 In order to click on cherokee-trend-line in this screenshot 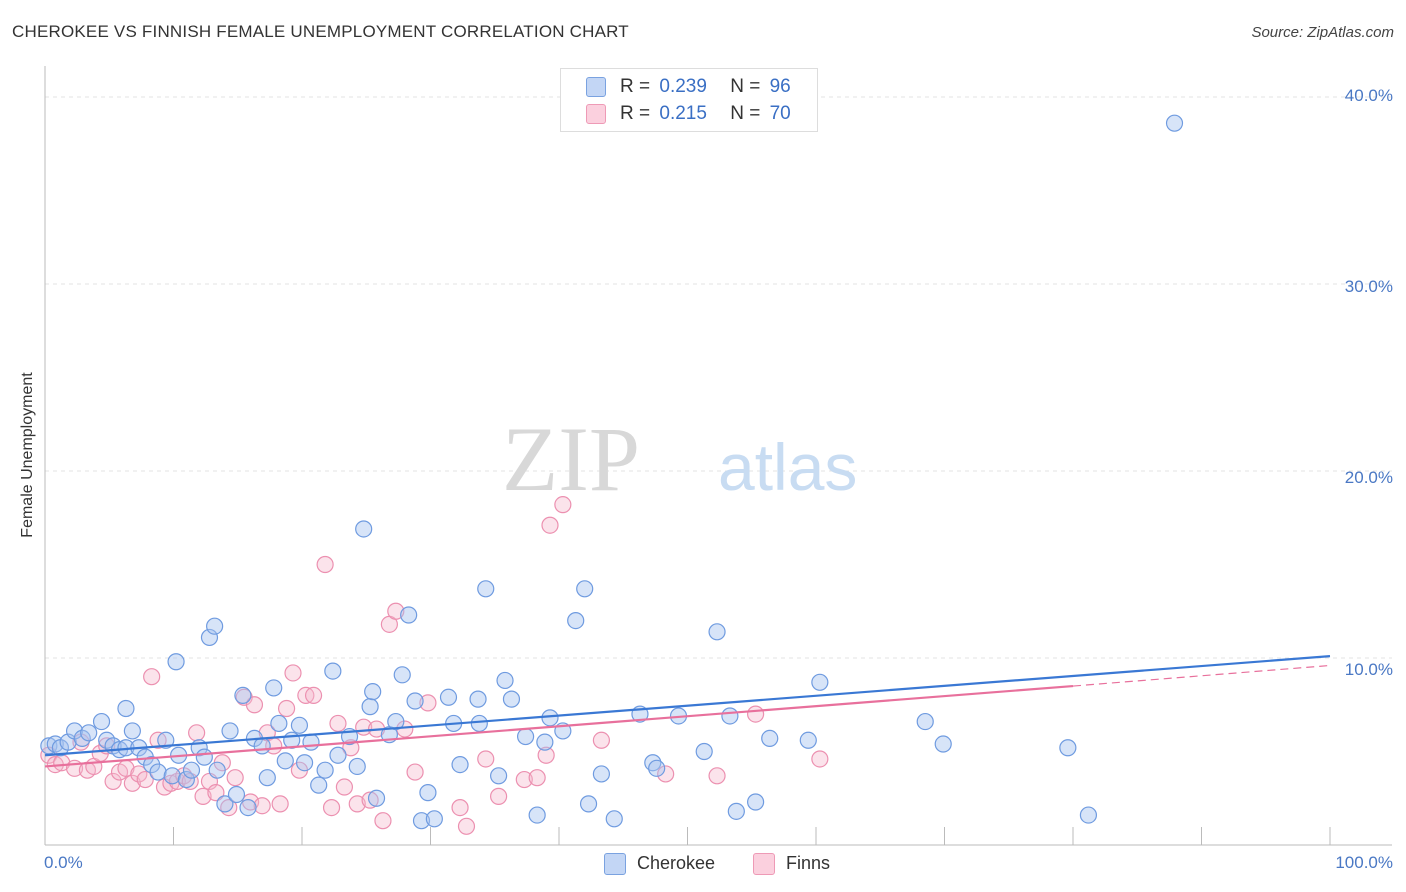, I will do `click(687, 706)`.